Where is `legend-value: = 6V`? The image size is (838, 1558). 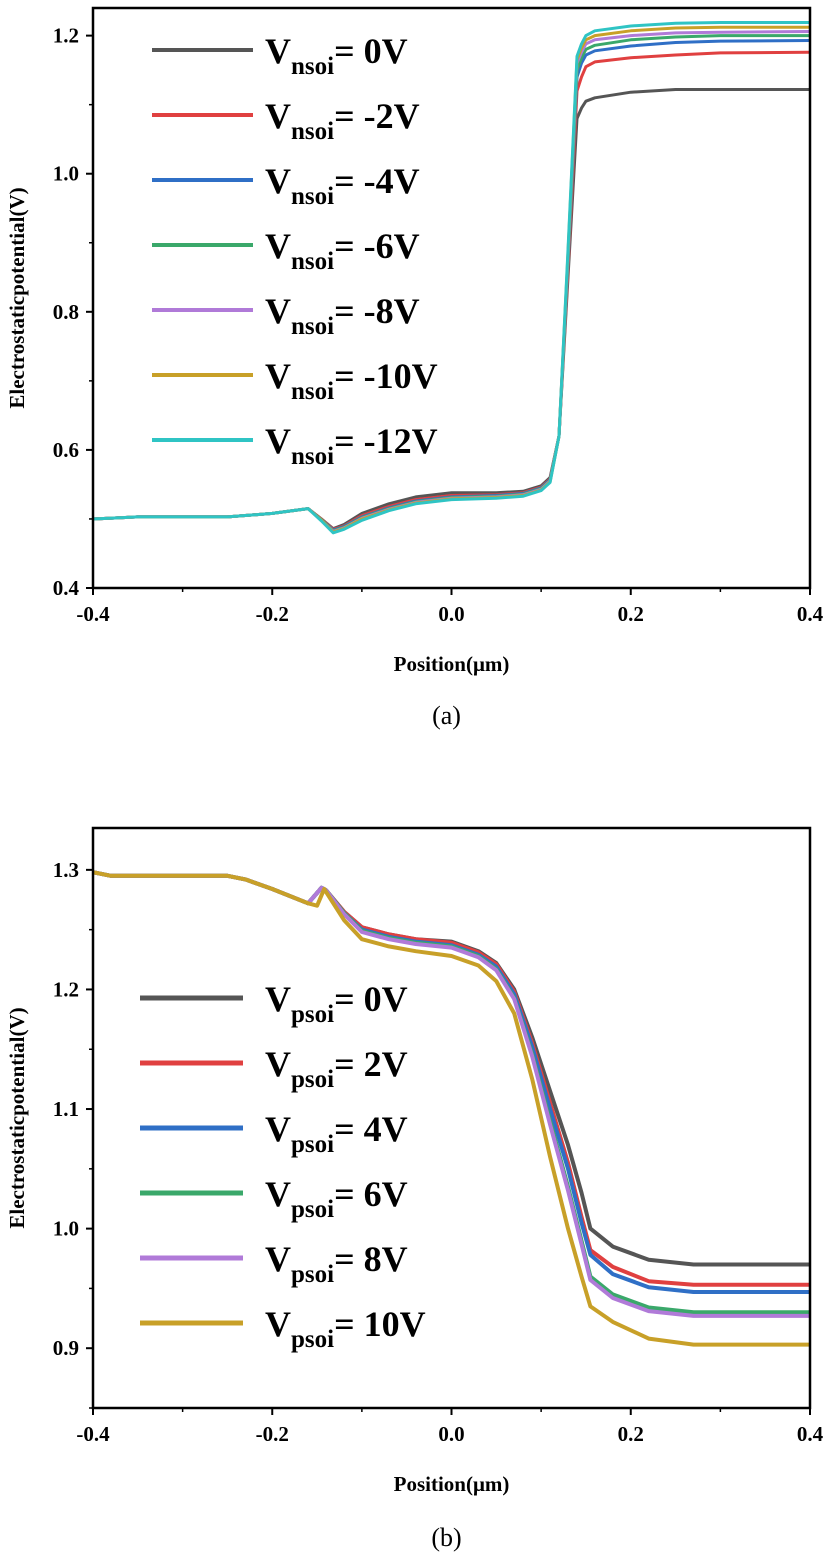 legend-value: = 6V is located at coordinates (371, 1194).